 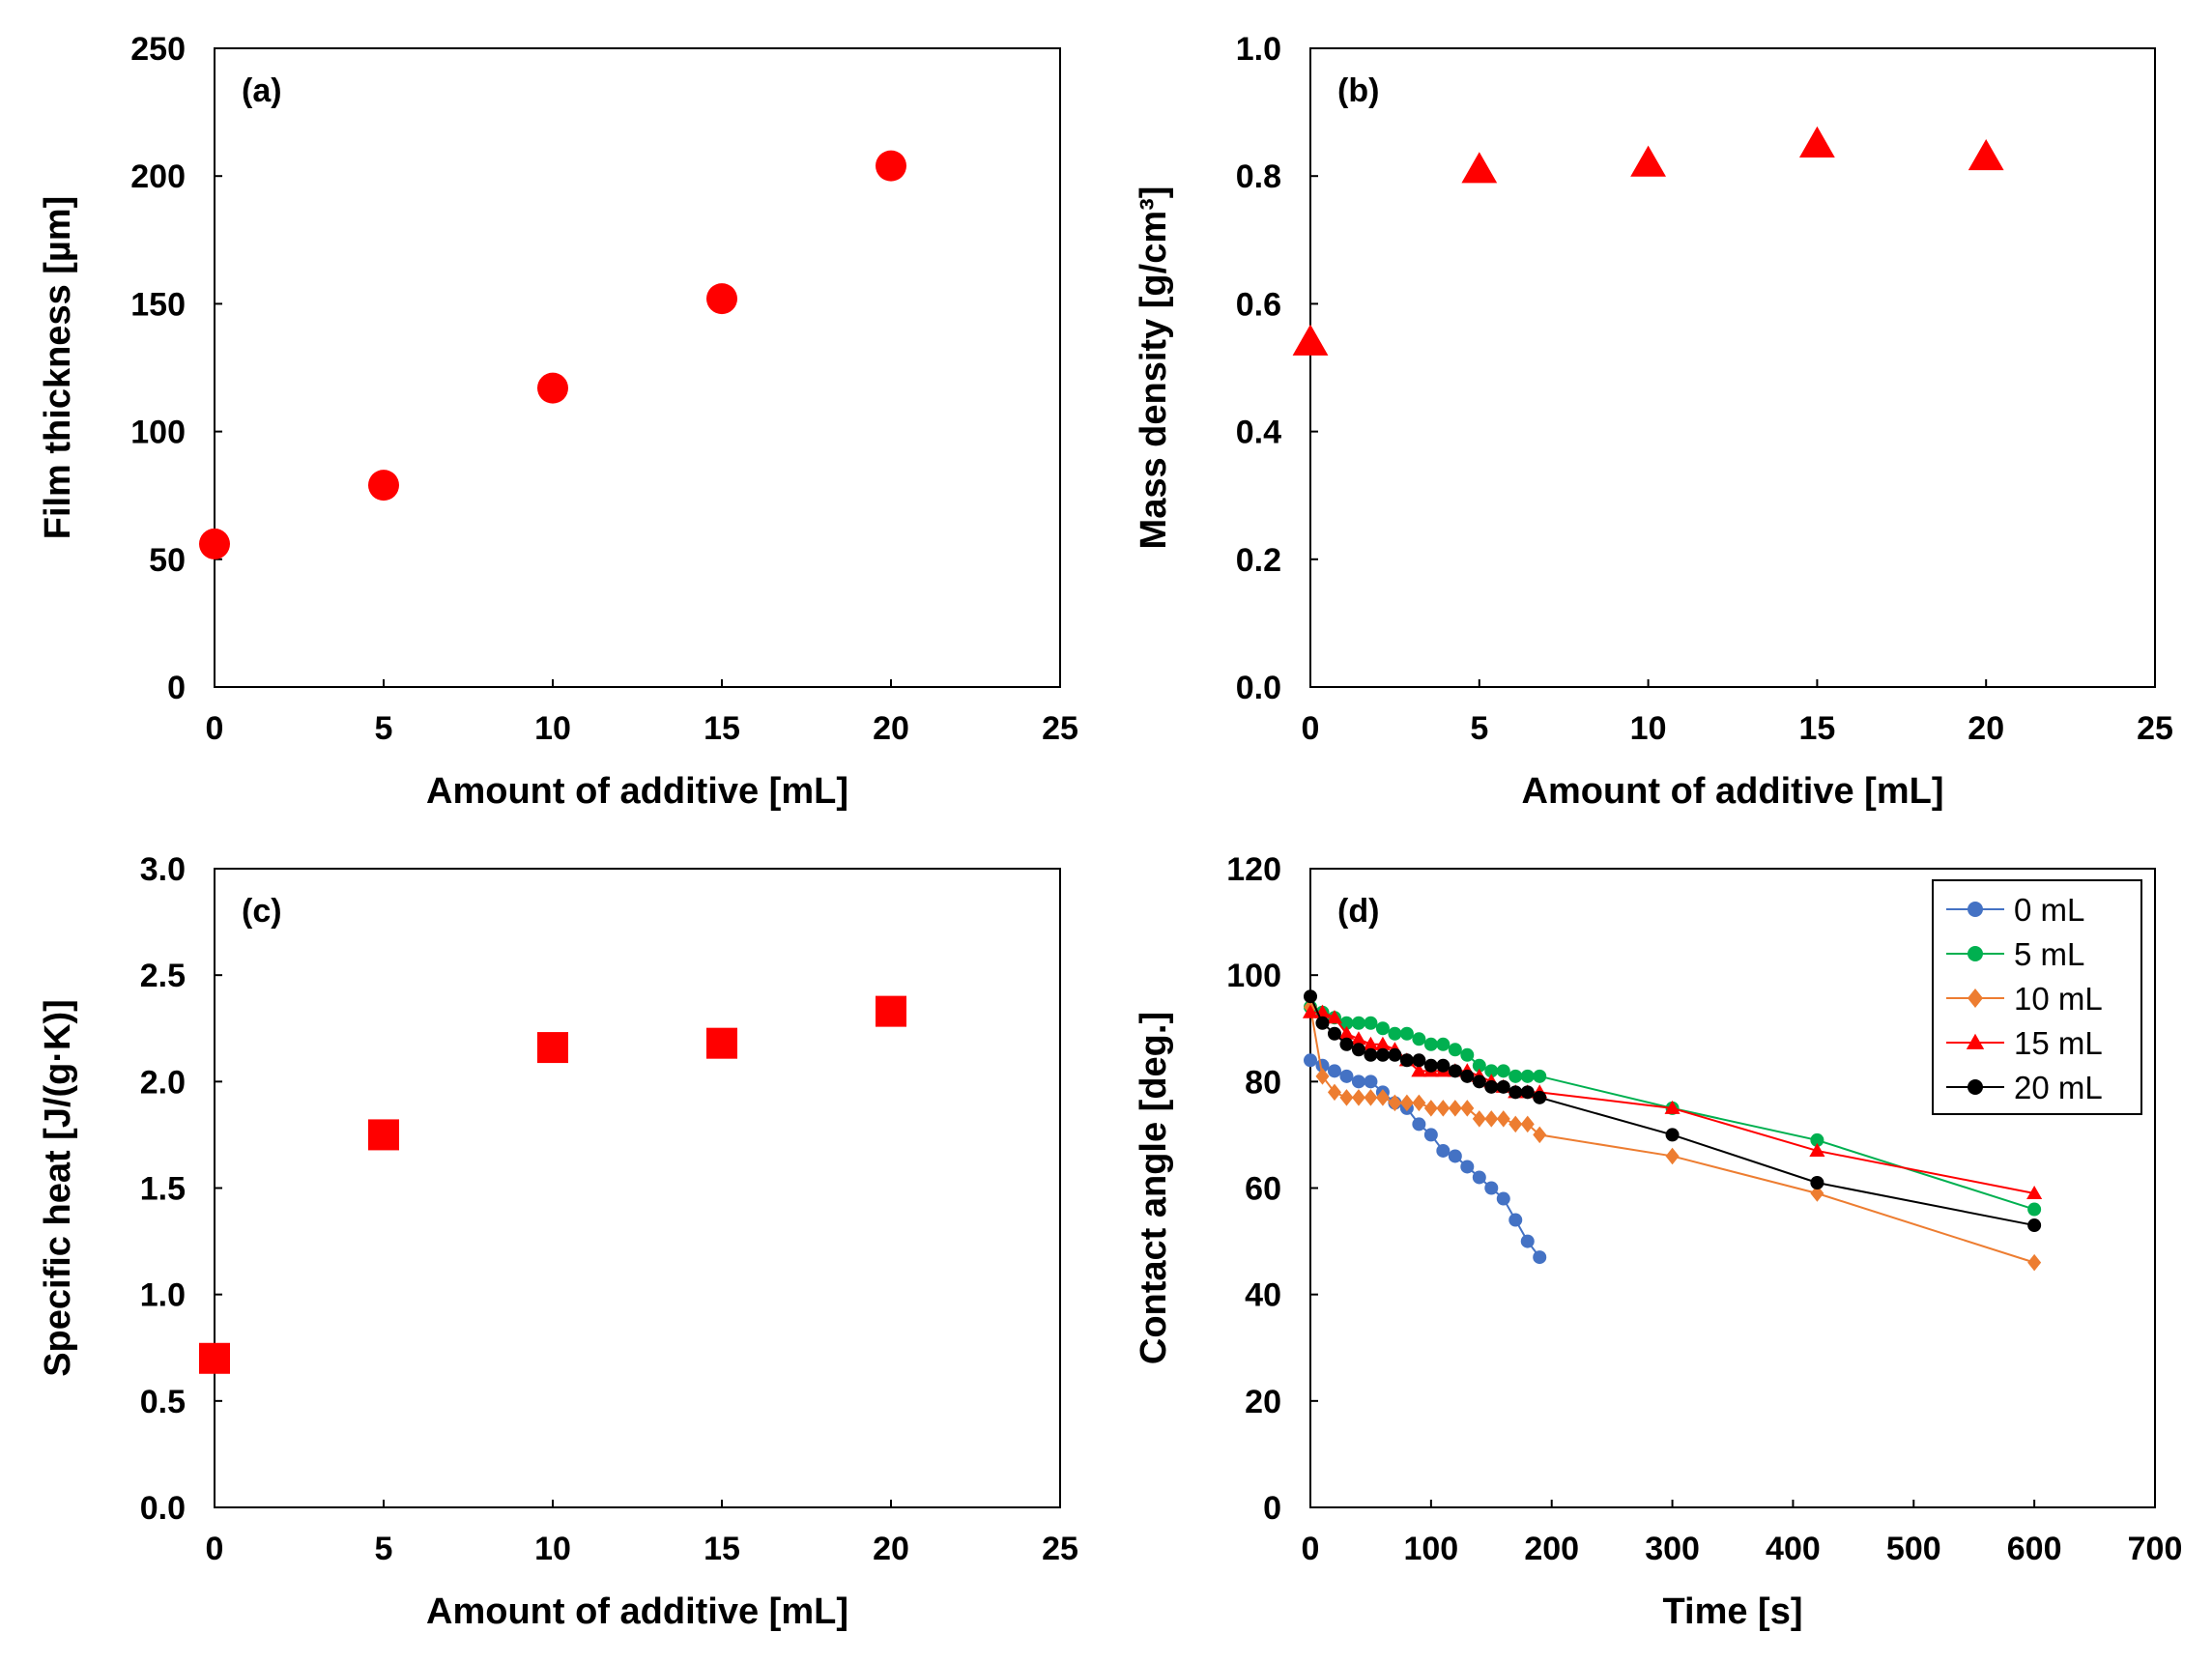 What do you see at coordinates (58, 368) in the screenshot?
I see `y-axis-title: Film thickness [µm]` at bounding box center [58, 368].